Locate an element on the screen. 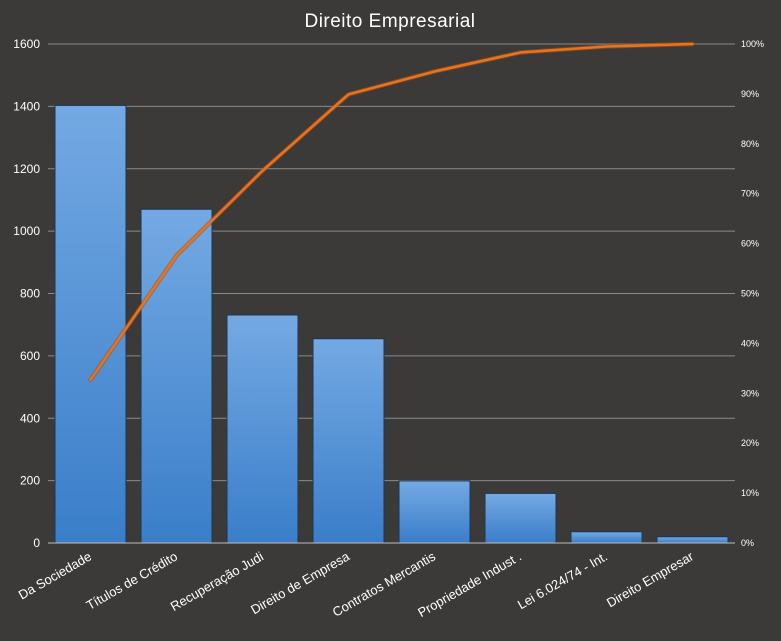 Image resolution: width=781 pixels, height=641 pixels. secondary-tick-label: 80% is located at coordinates (750, 144).